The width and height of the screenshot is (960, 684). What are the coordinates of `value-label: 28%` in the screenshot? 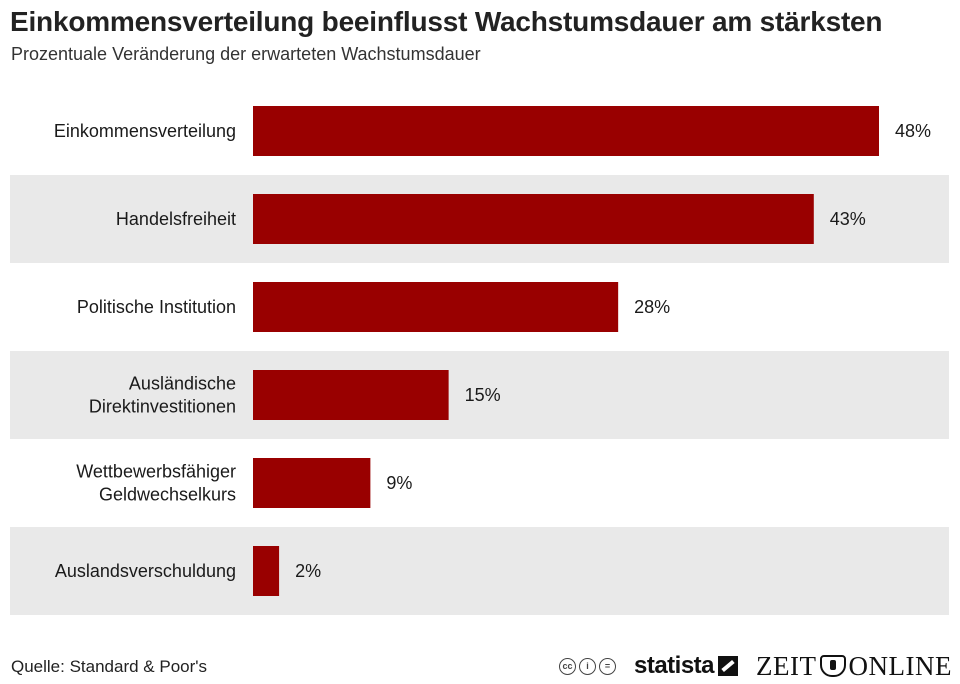 It's located at (652, 307).